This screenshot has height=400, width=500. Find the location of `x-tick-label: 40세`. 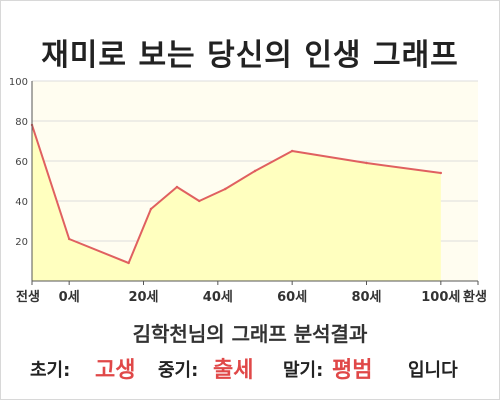

x-tick-label: 40세 is located at coordinates (218, 297).